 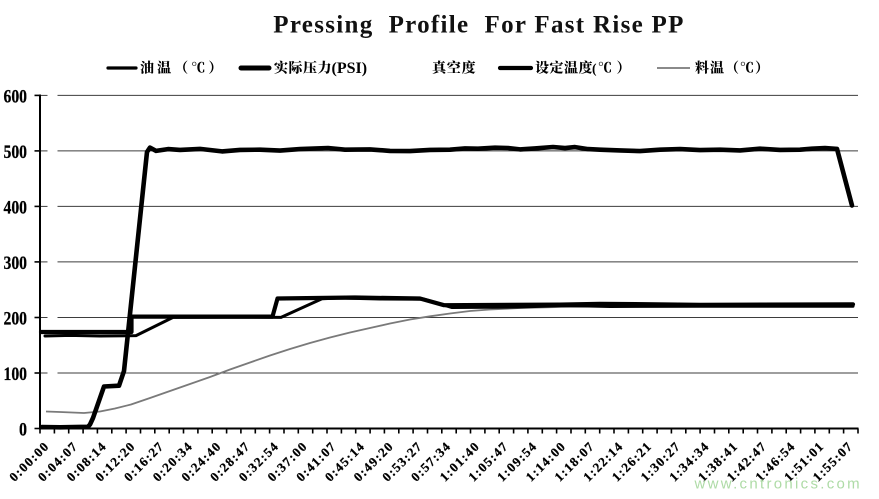 What do you see at coordinates (478, 25) in the screenshot?
I see `svg-text:Pressing Profile For Fast Ri: Pressing Profile For Fast Rise PP` at bounding box center [478, 25].